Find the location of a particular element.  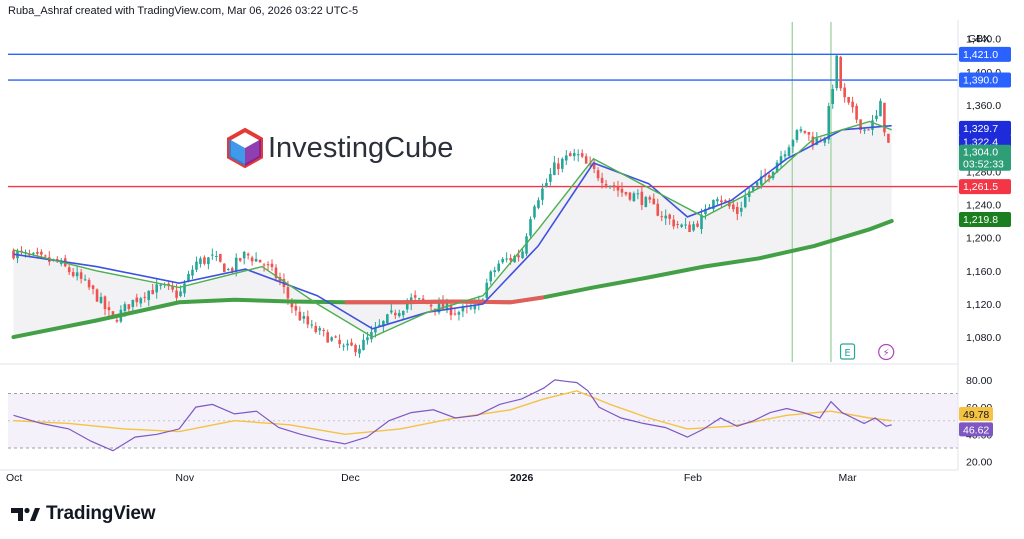

level-tag-1421: 1,421.0 is located at coordinates (980, 55).